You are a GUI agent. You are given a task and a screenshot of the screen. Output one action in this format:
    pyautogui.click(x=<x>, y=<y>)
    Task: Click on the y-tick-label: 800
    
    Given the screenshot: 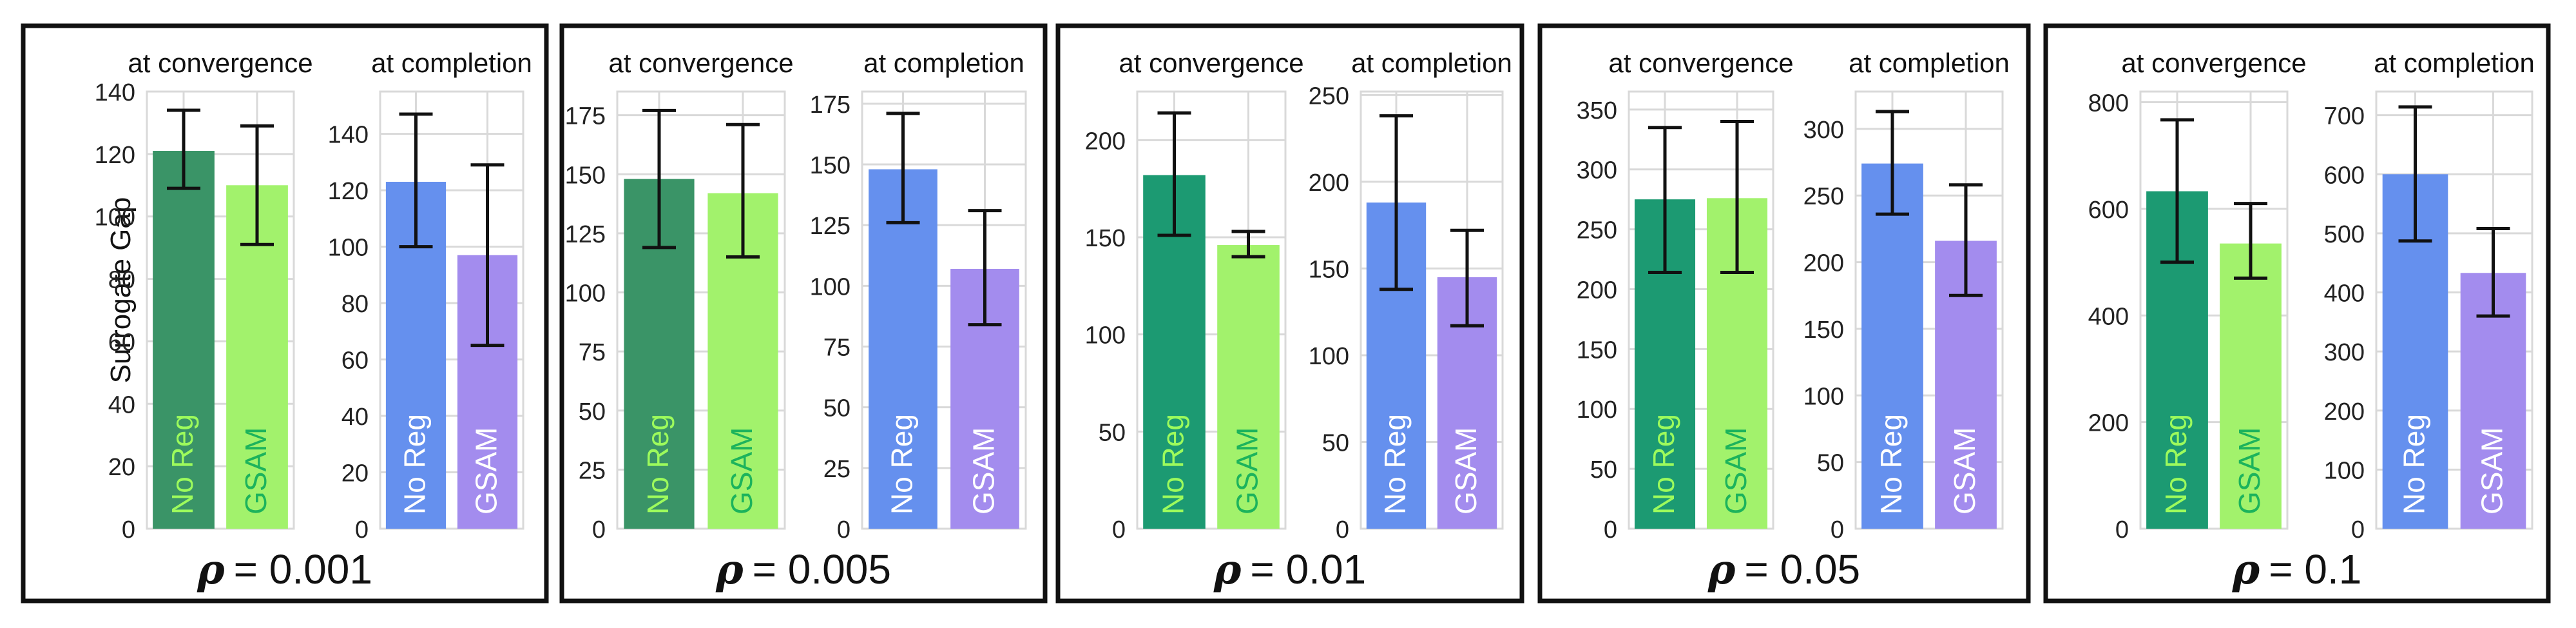 What is the action you would take?
    pyautogui.click(x=2109, y=103)
    